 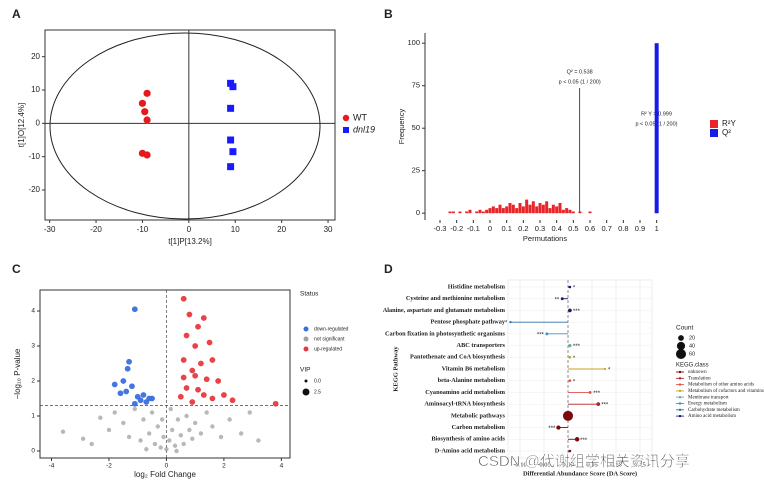 What do you see at coordinates (50, 229) in the screenshot?
I see `x-tick-label: -30` at bounding box center [50, 229].